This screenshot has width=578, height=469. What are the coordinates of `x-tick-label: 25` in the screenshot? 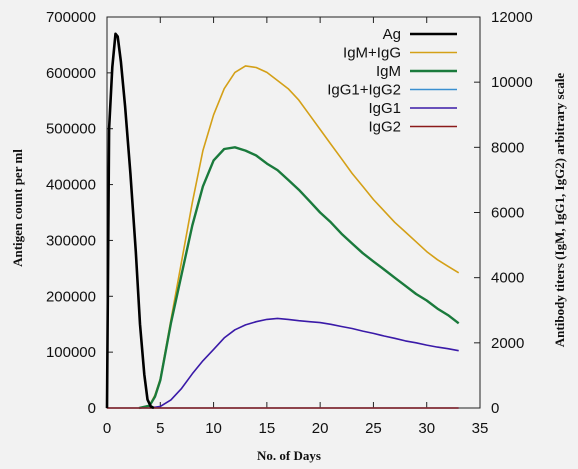 It's located at (373, 428).